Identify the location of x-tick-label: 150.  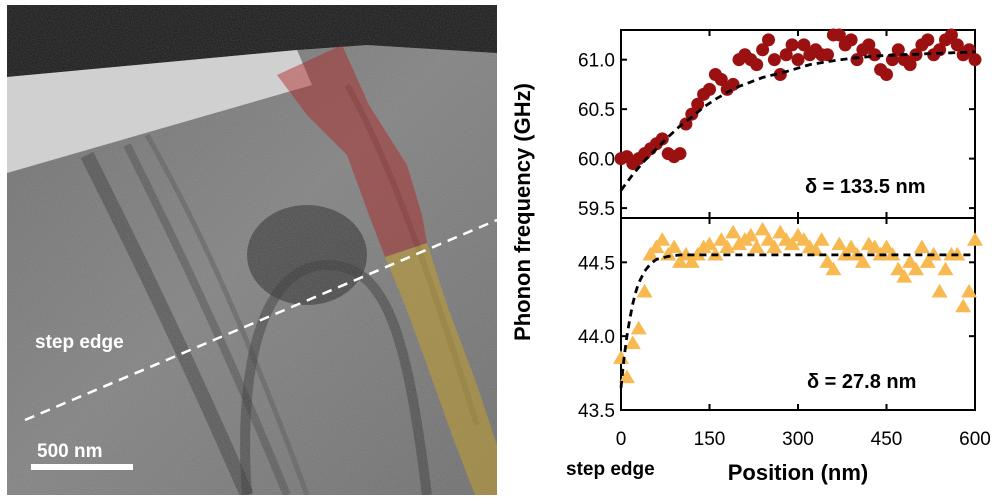
(710, 439).